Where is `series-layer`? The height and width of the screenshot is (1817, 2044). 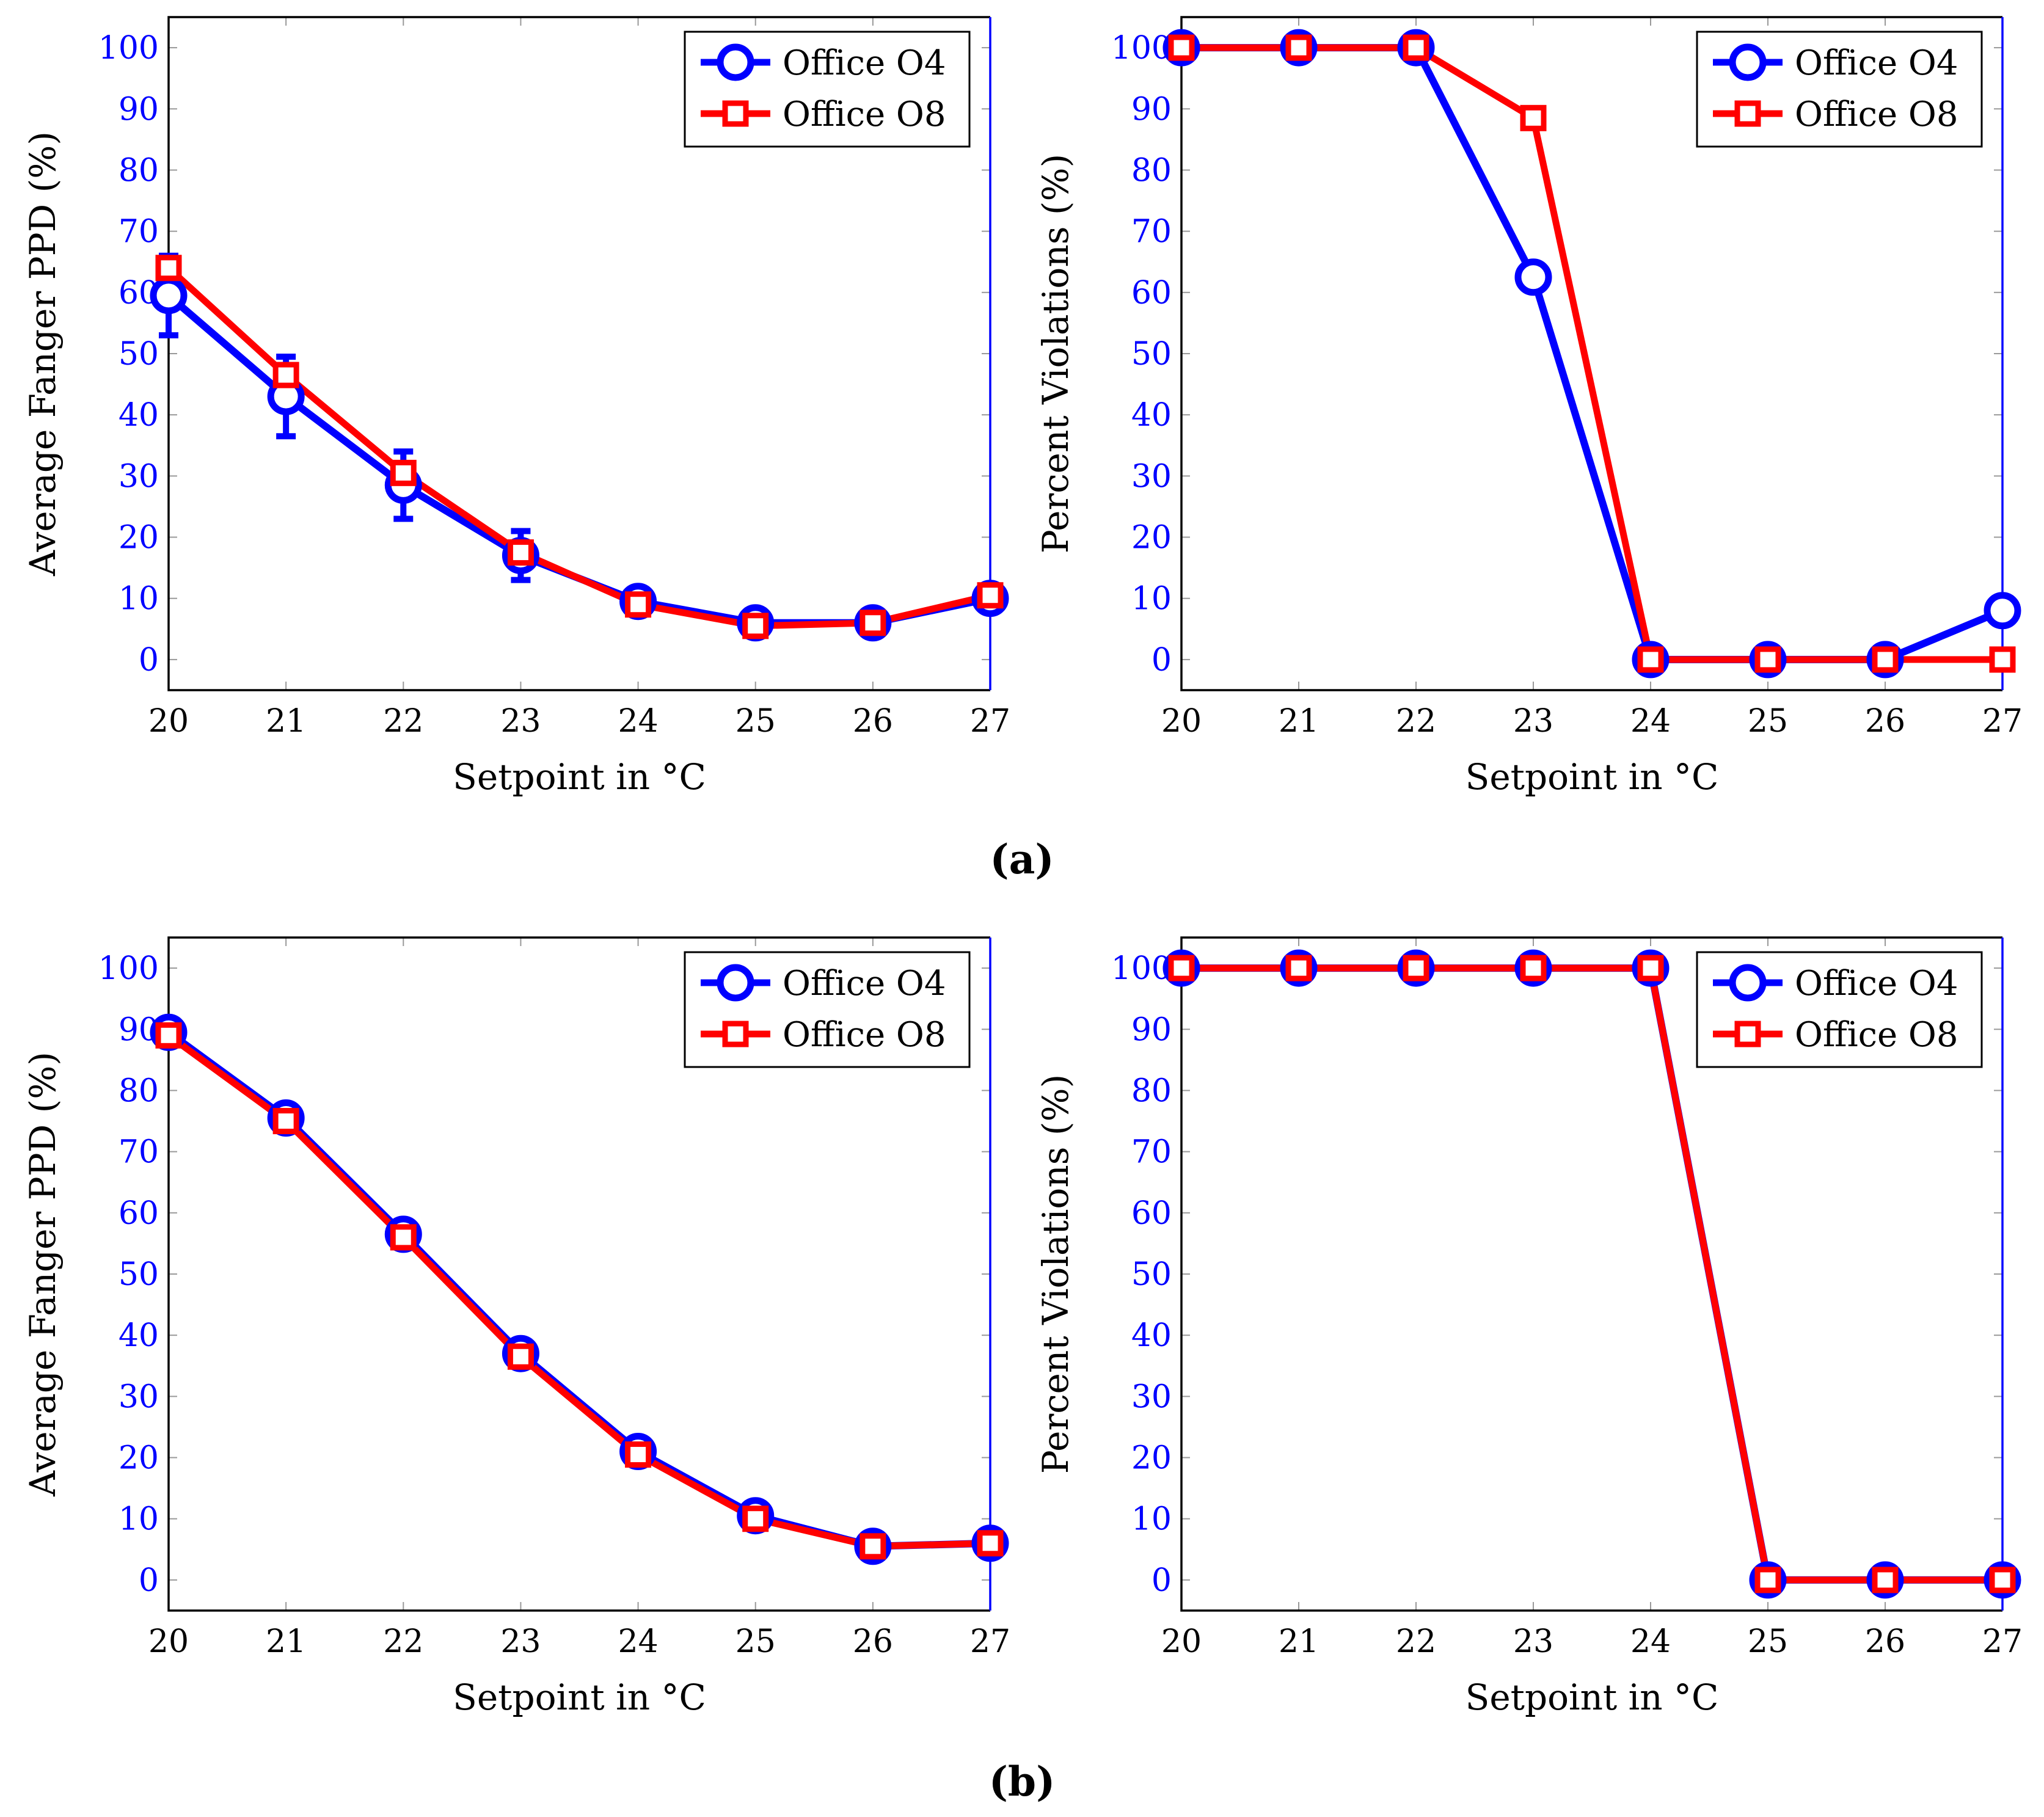
series-layer is located at coordinates (580, 447).